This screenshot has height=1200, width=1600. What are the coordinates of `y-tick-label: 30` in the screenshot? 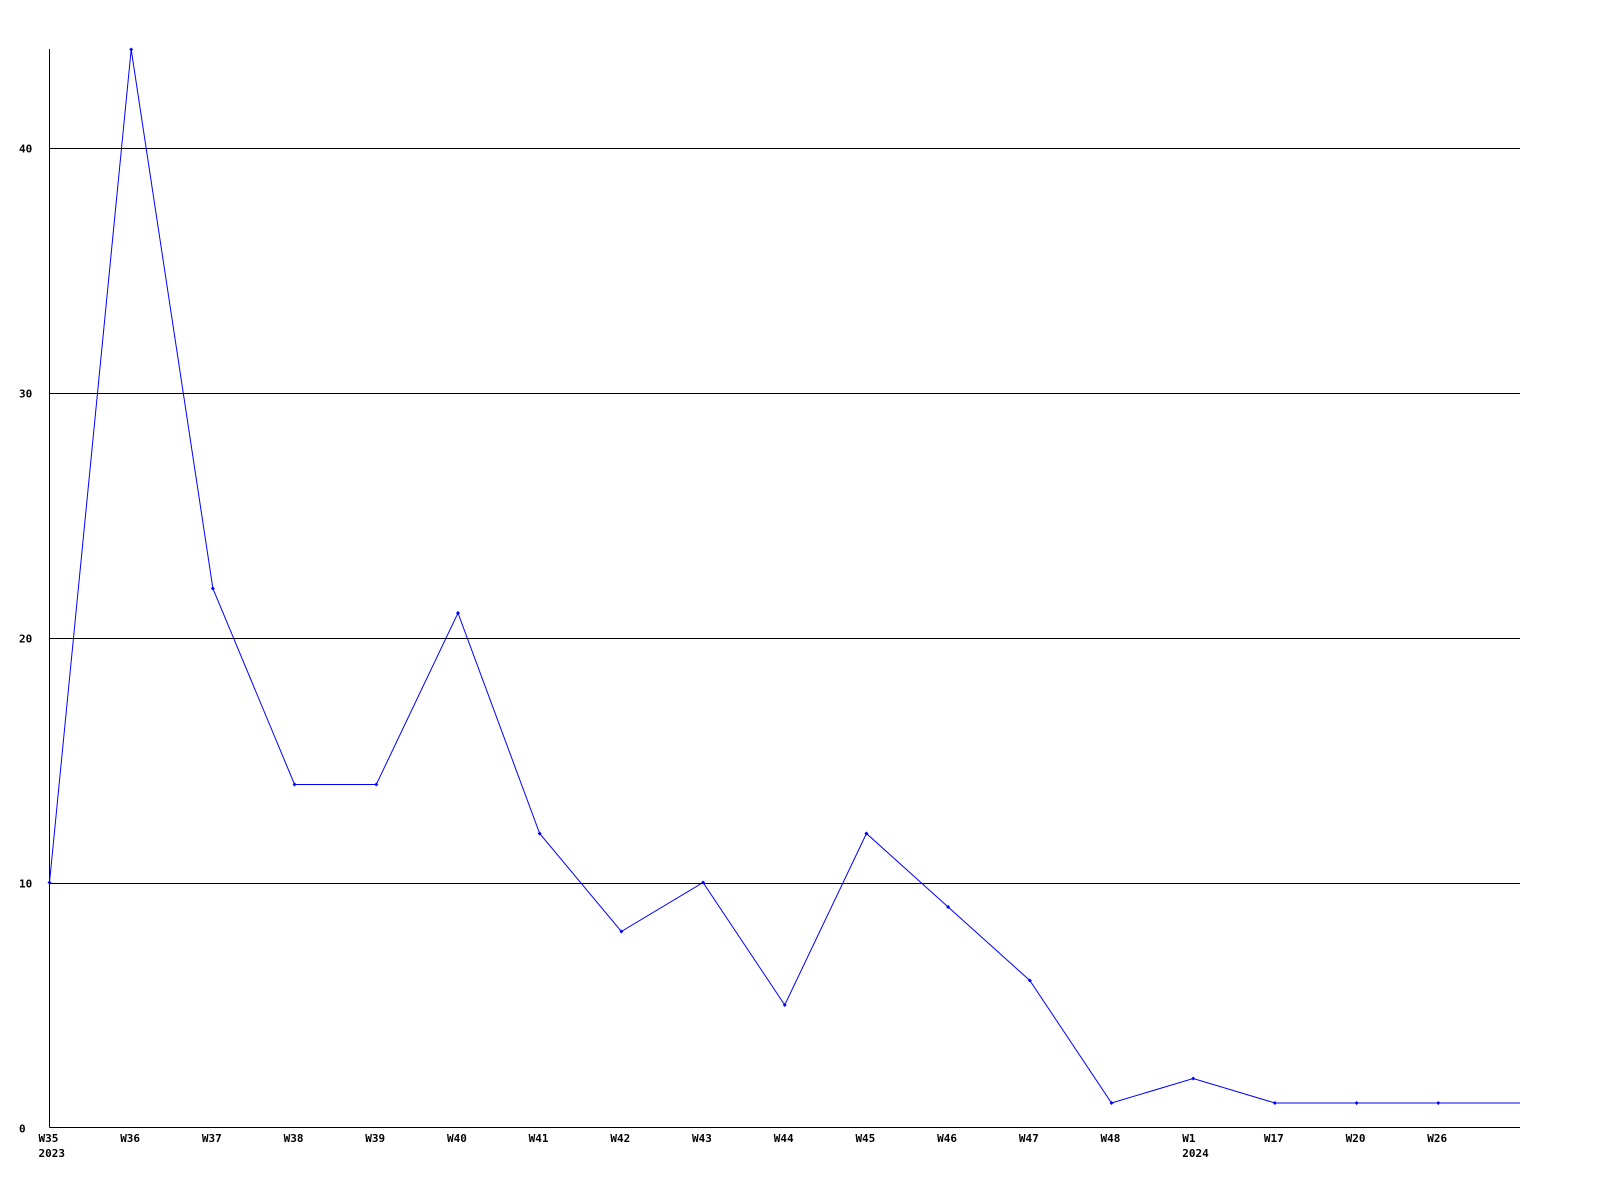 It's located at (25, 394).